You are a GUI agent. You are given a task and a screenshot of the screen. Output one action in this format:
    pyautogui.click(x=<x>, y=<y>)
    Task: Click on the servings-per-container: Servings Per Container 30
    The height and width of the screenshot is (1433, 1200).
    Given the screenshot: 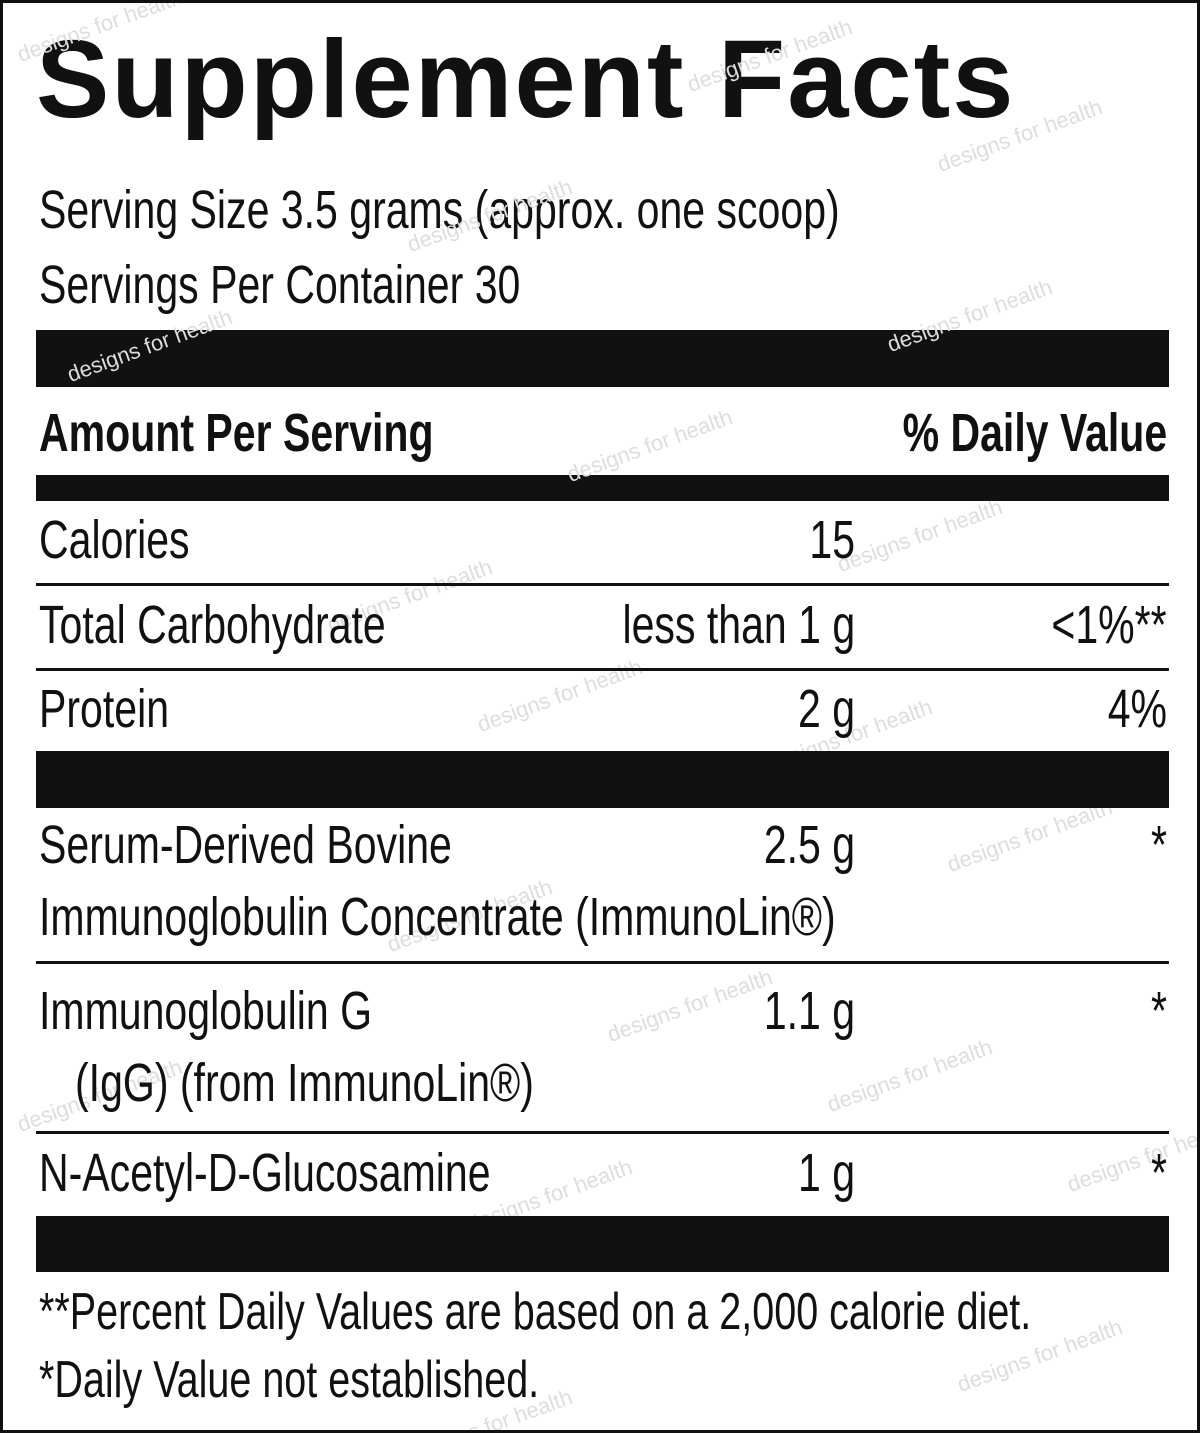 What is the action you would take?
    pyautogui.click(x=280, y=285)
    